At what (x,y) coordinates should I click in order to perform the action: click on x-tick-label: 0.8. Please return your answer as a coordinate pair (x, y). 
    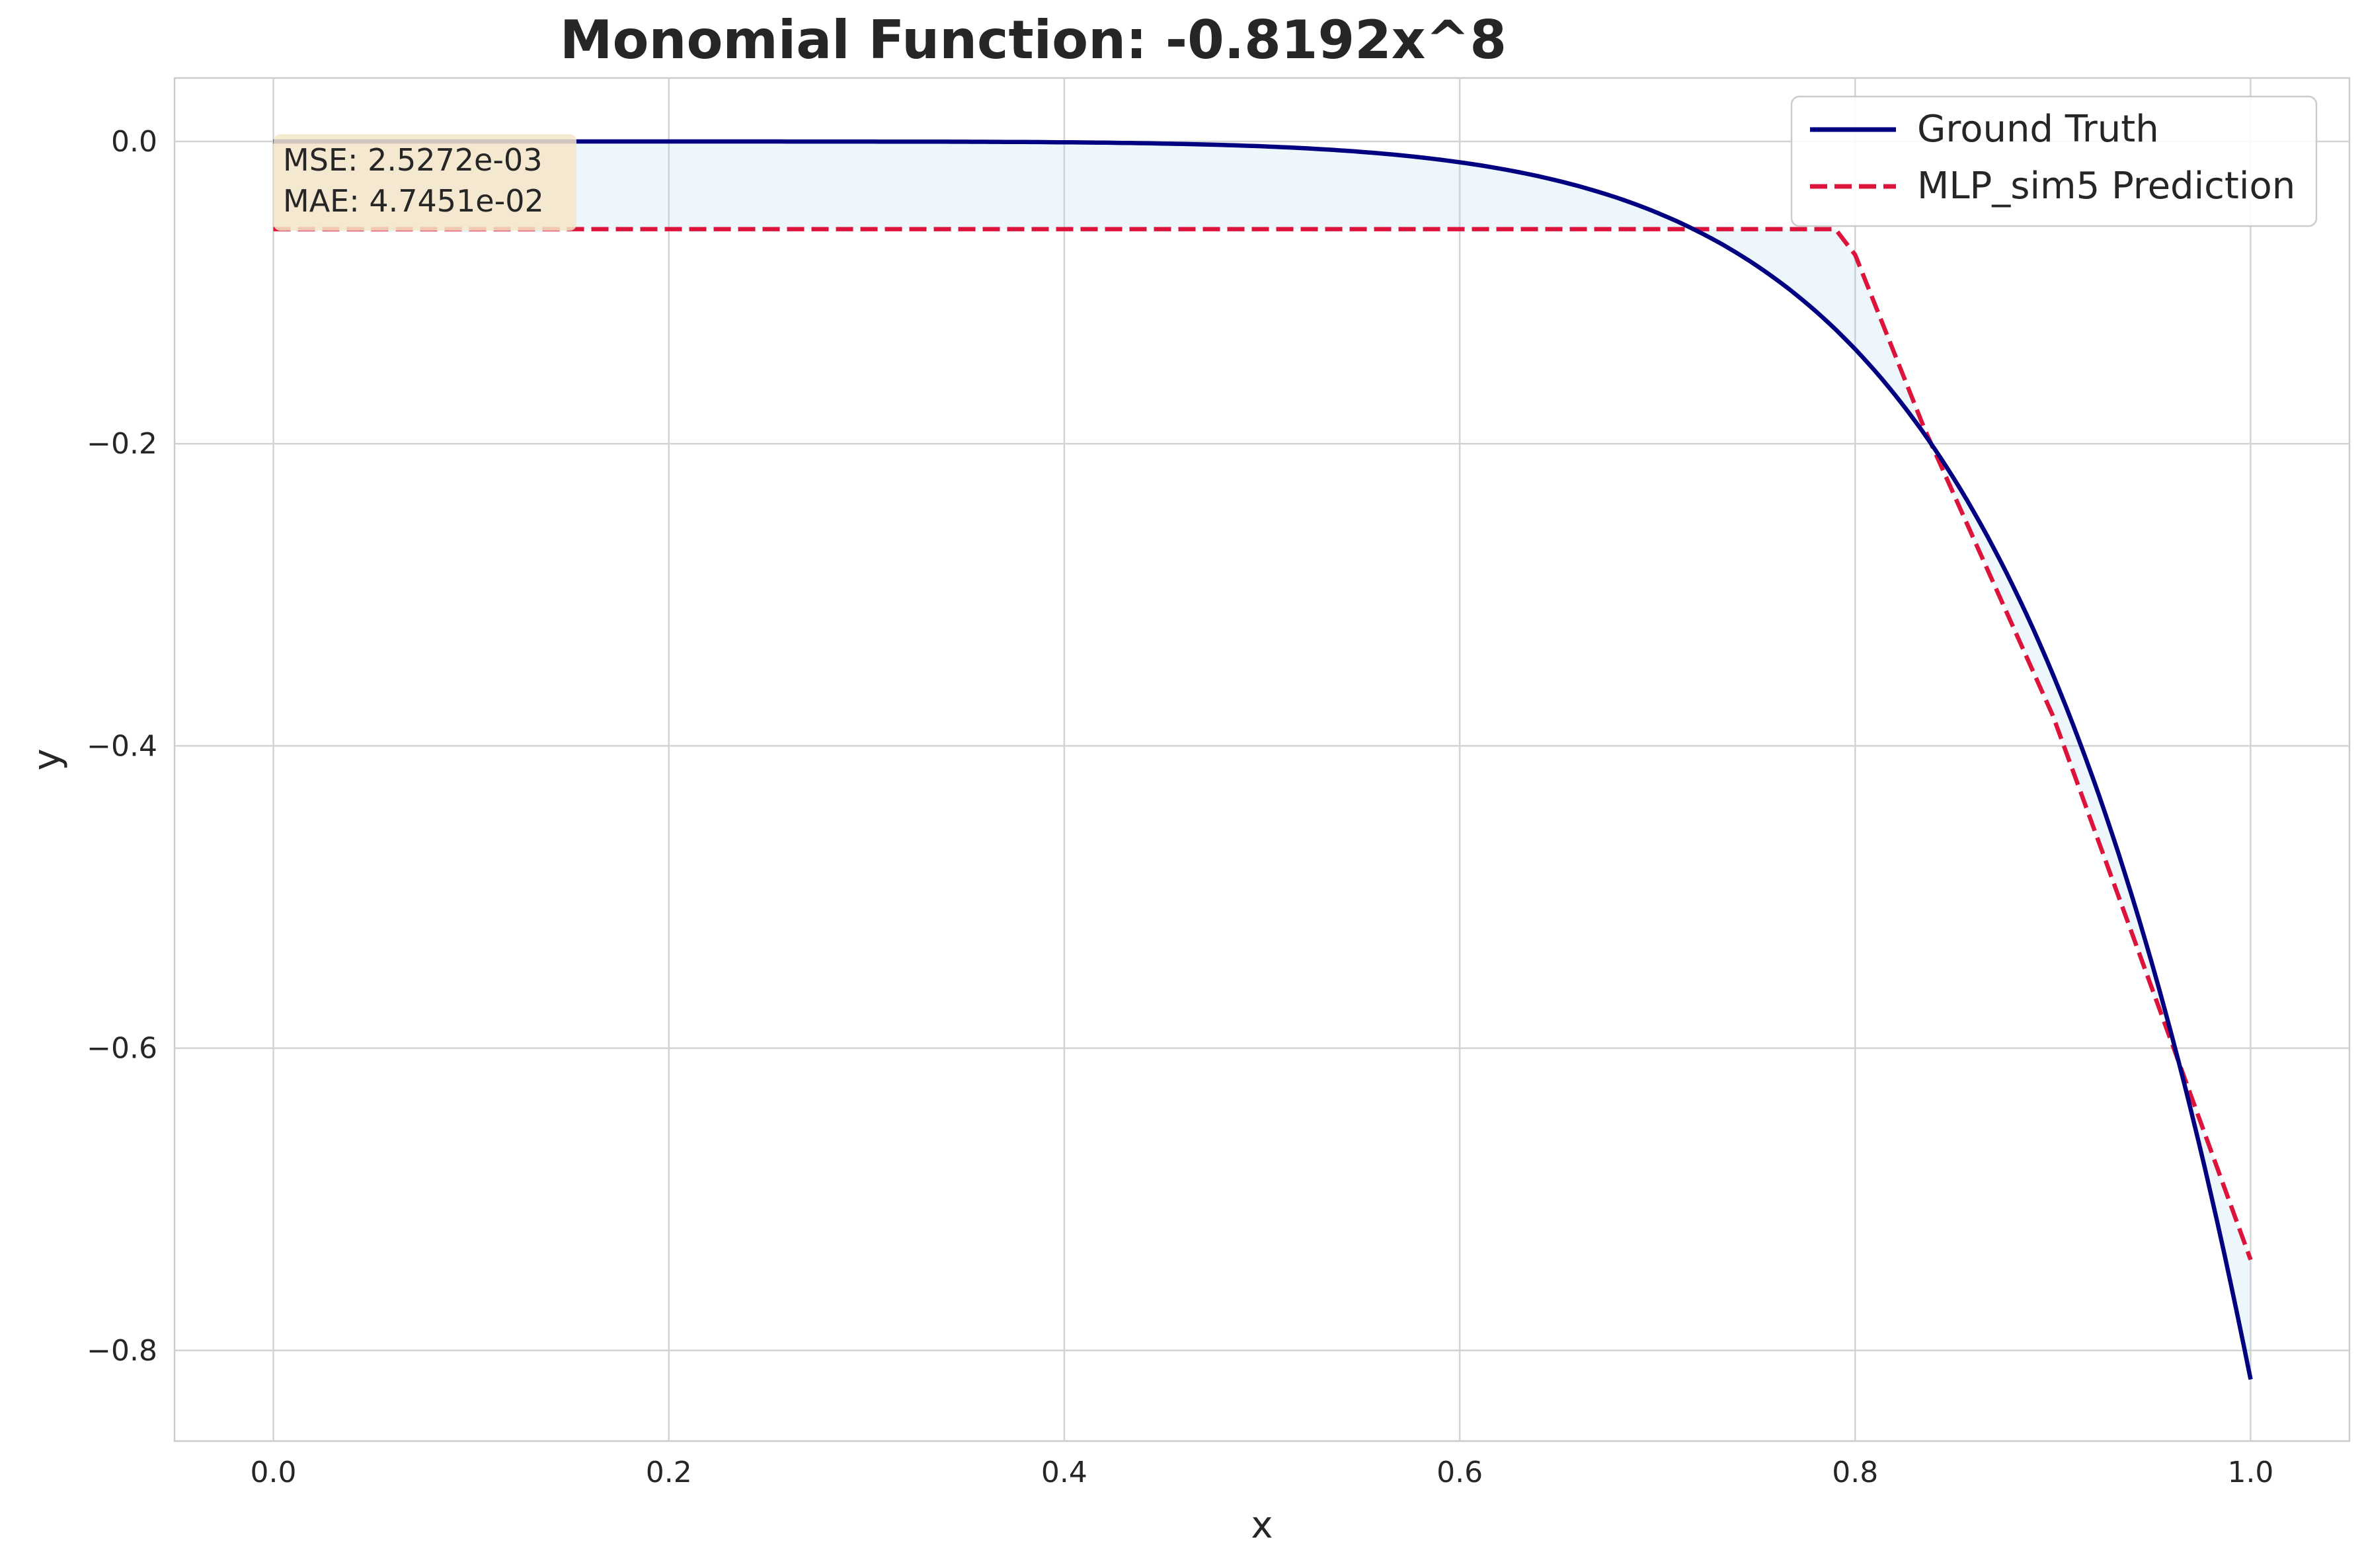
    Looking at the image, I should click on (1855, 1472).